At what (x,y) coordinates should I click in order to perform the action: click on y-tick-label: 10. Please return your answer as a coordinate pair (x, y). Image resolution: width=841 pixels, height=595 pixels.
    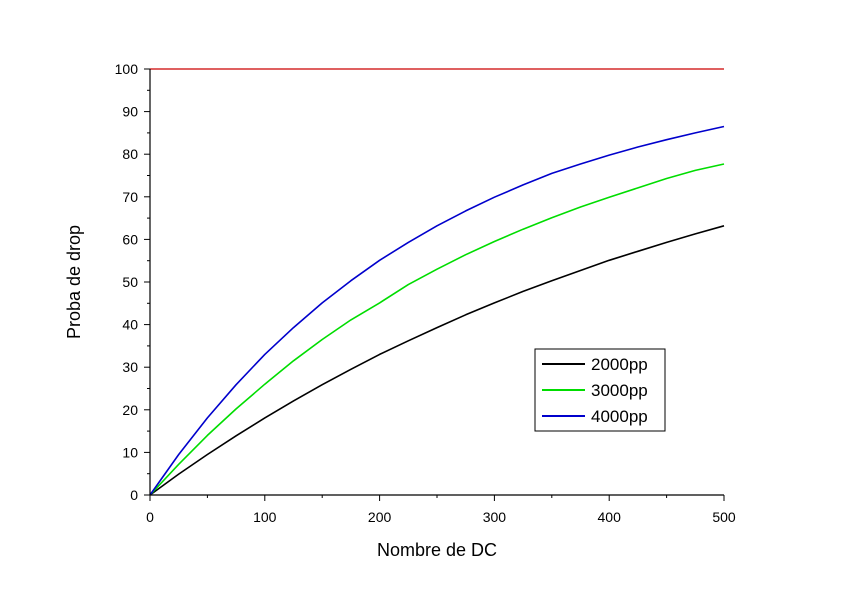
    Looking at the image, I should click on (130, 452).